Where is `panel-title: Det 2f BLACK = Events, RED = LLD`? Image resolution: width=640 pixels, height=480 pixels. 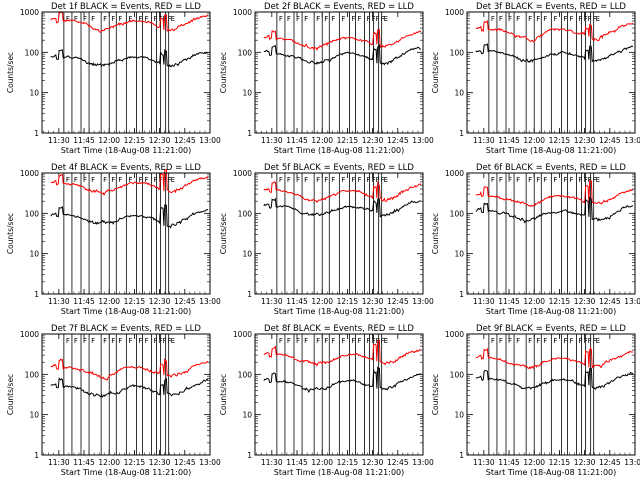 panel-title: Det 2f BLACK = Events, RED = LLD is located at coordinates (339, 7).